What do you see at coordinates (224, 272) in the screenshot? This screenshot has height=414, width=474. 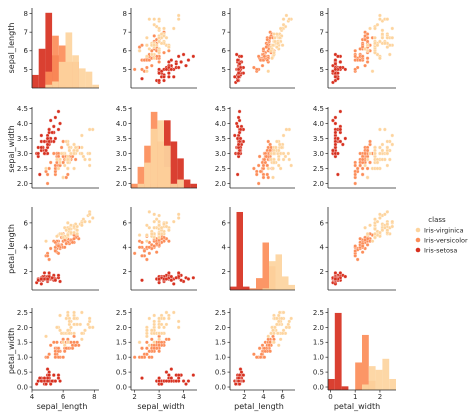 I see `ytick-label-2-2-2: 2` at bounding box center [224, 272].